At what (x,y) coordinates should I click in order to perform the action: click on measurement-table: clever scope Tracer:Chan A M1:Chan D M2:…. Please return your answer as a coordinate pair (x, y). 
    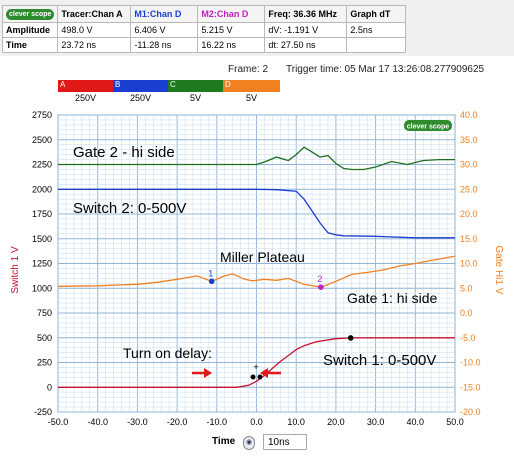
    Looking at the image, I should click on (257, 28).